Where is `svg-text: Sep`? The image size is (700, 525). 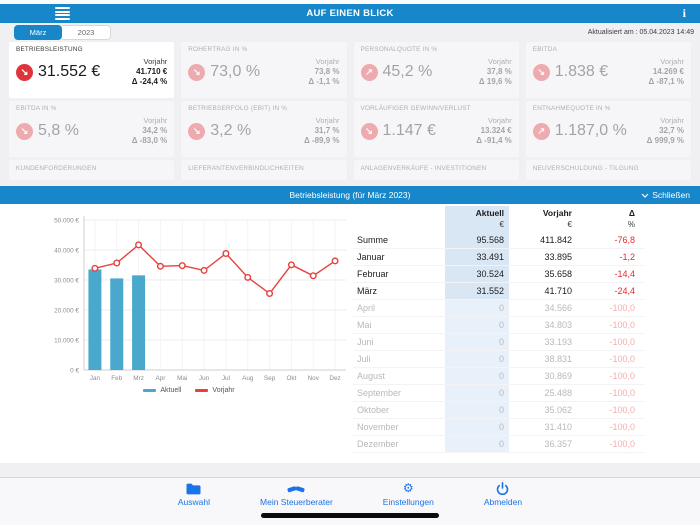
svg-text: Sep is located at coordinates (270, 378).